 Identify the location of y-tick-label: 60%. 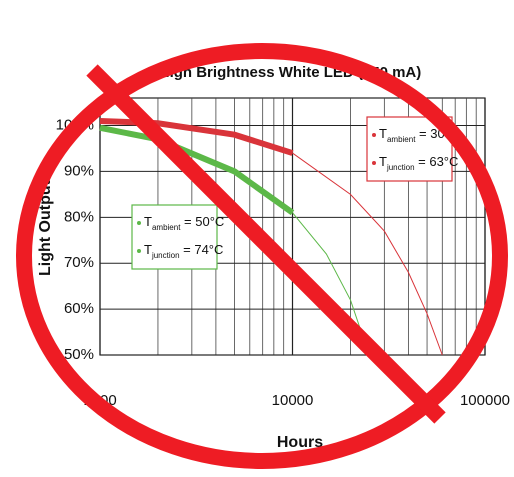
(79, 308).